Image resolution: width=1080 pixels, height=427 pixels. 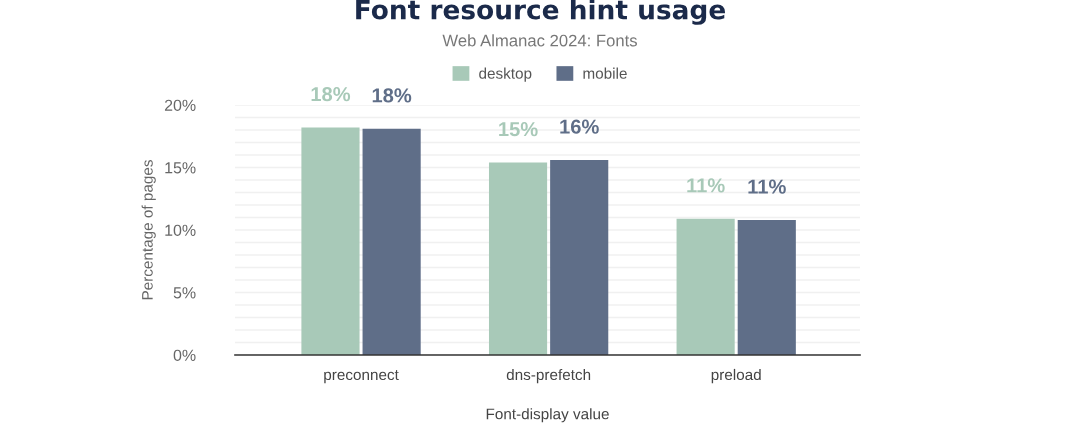 What do you see at coordinates (605, 73) in the screenshot?
I see `legend-label: mobile` at bounding box center [605, 73].